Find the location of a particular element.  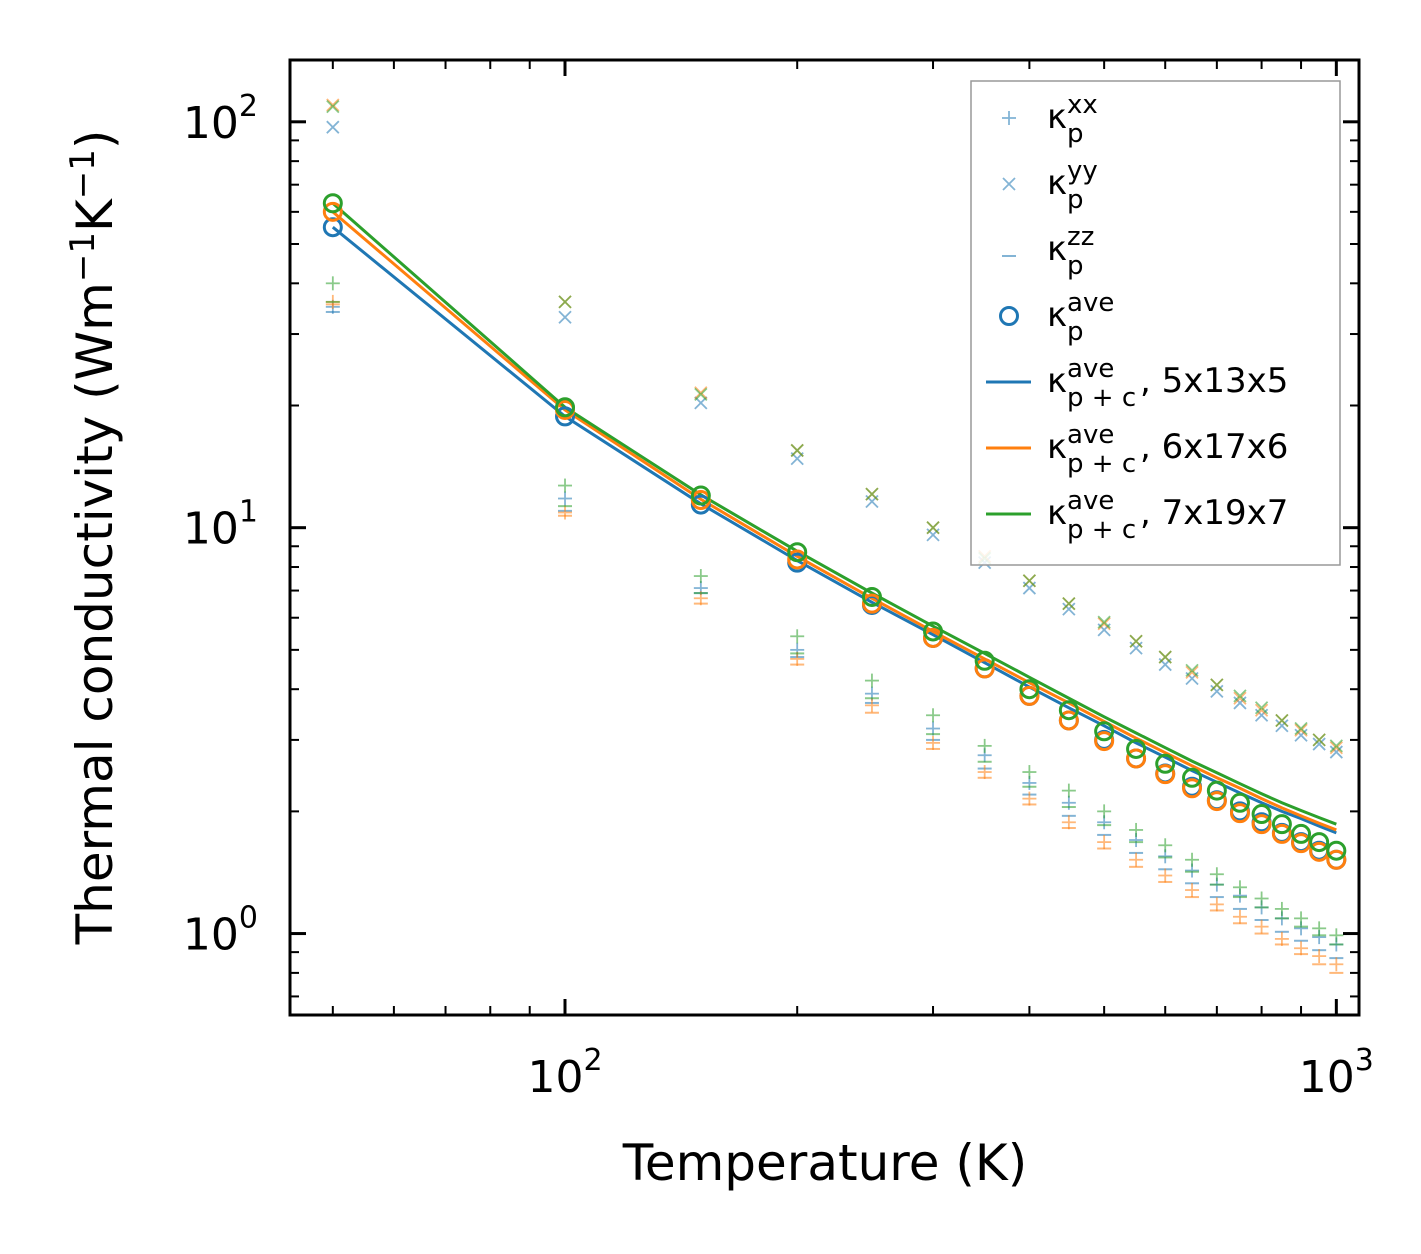

legend-marker-plus is located at coordinates (1009, 118).